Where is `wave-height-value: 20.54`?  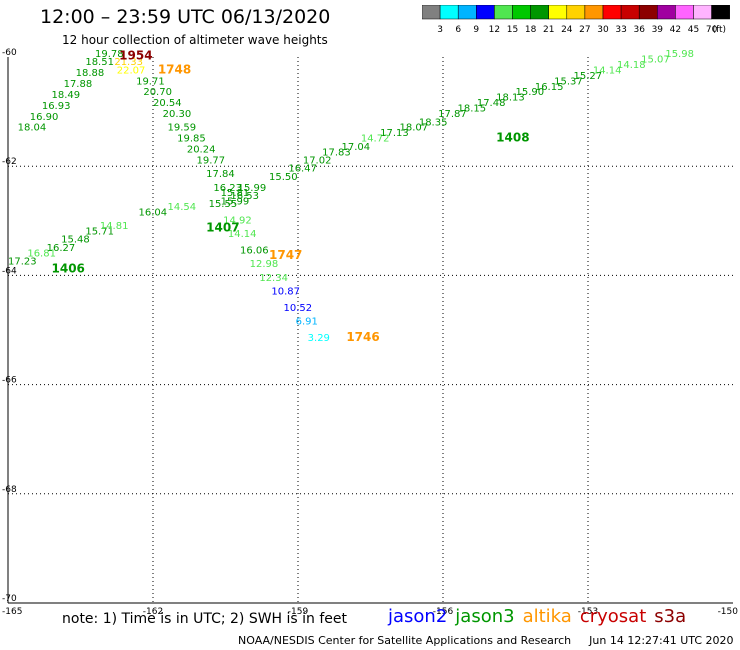 wave-height-value: 20.54 is located at coordinates (167, 103).